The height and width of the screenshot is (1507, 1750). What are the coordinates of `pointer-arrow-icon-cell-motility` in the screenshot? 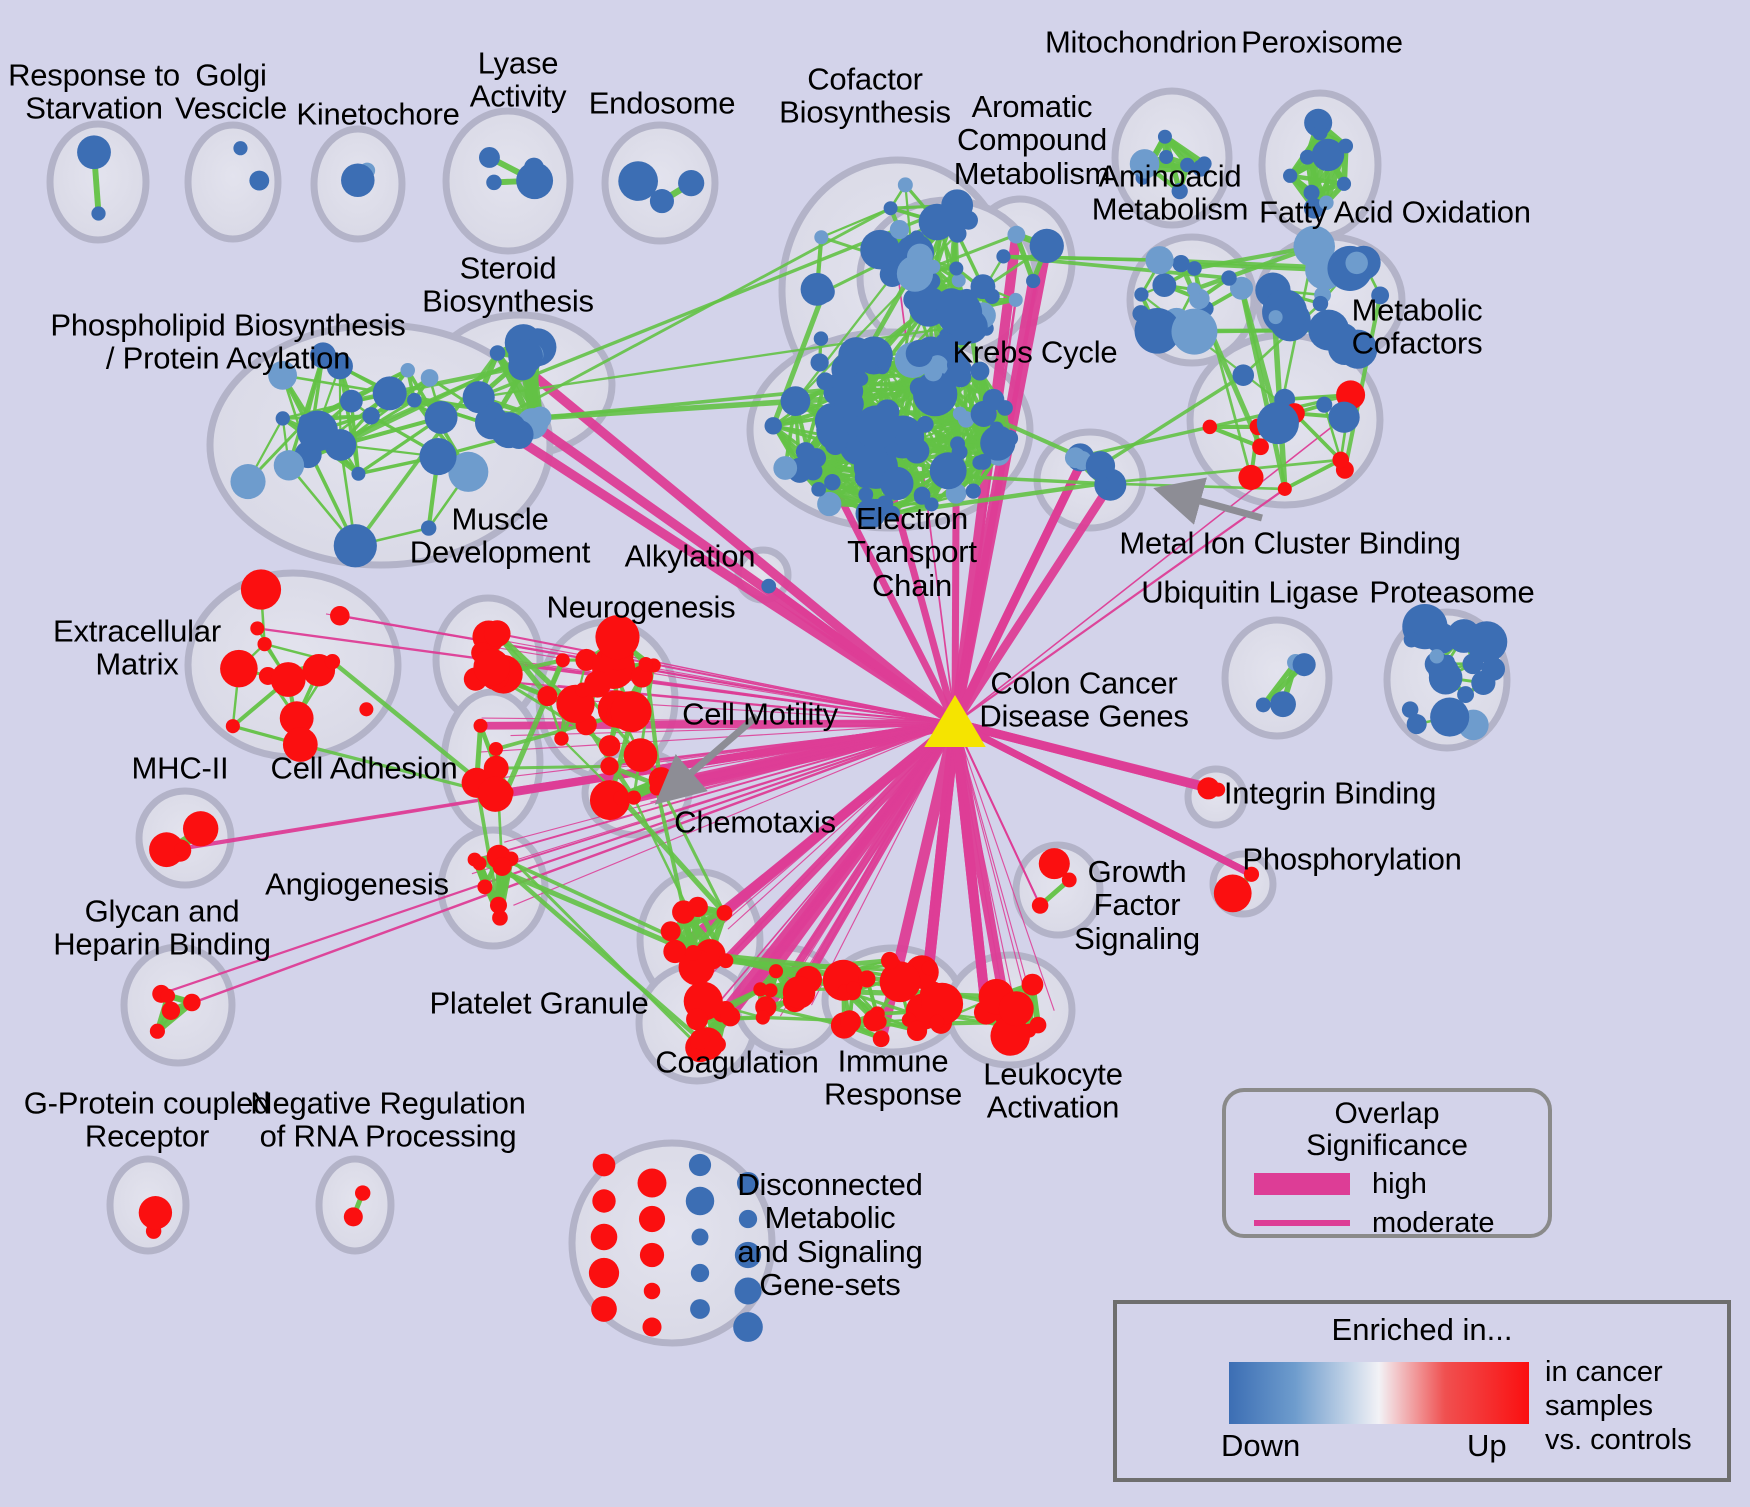 It's located at (707, 759).